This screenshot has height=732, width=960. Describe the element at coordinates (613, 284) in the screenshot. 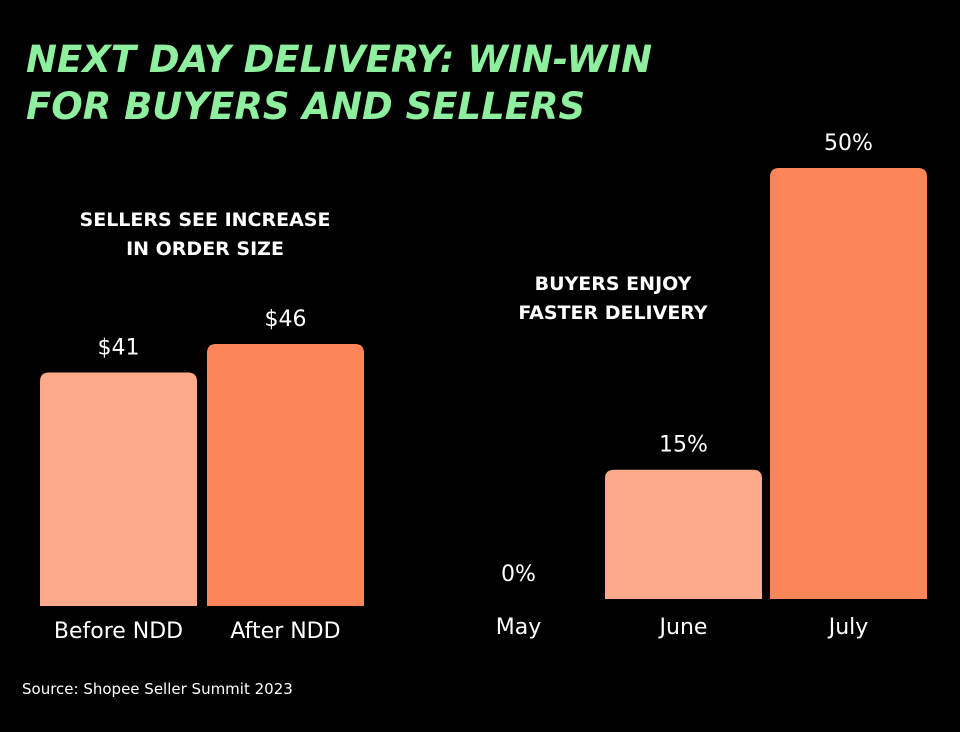

I see `delivery-title-line-1: BUYERS ENJOY` at that location.